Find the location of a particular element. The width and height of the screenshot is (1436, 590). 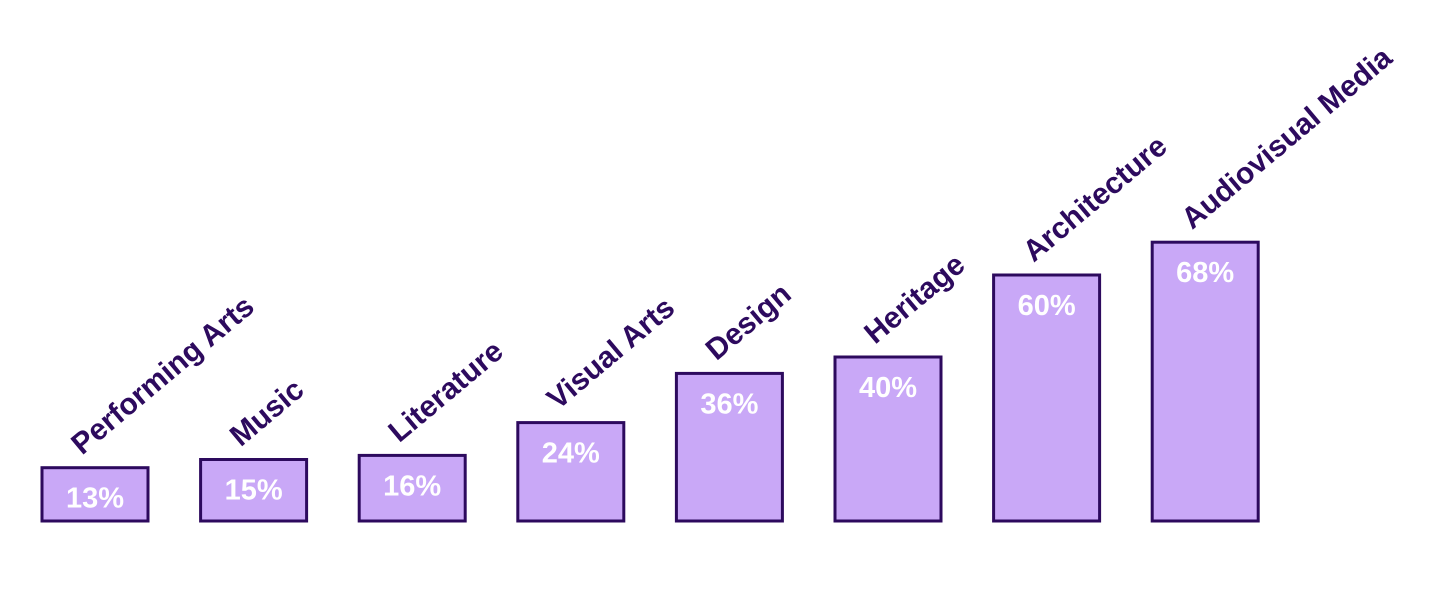

category-label: Design is located at coordinates (749, 322).